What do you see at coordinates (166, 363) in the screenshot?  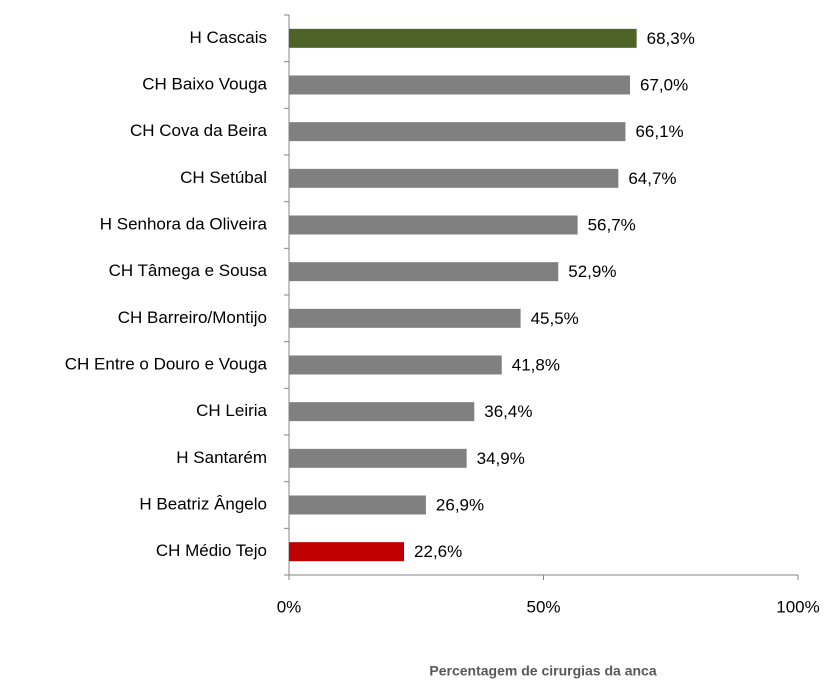 I see `y-tick-label: CH Entre o Douro e Vouga` at bounding box center [166, 363].